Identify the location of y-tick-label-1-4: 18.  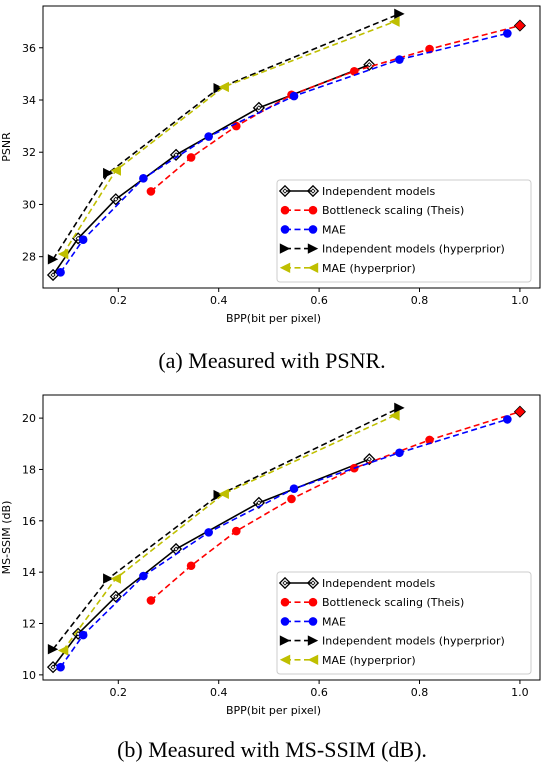
(29, 469).